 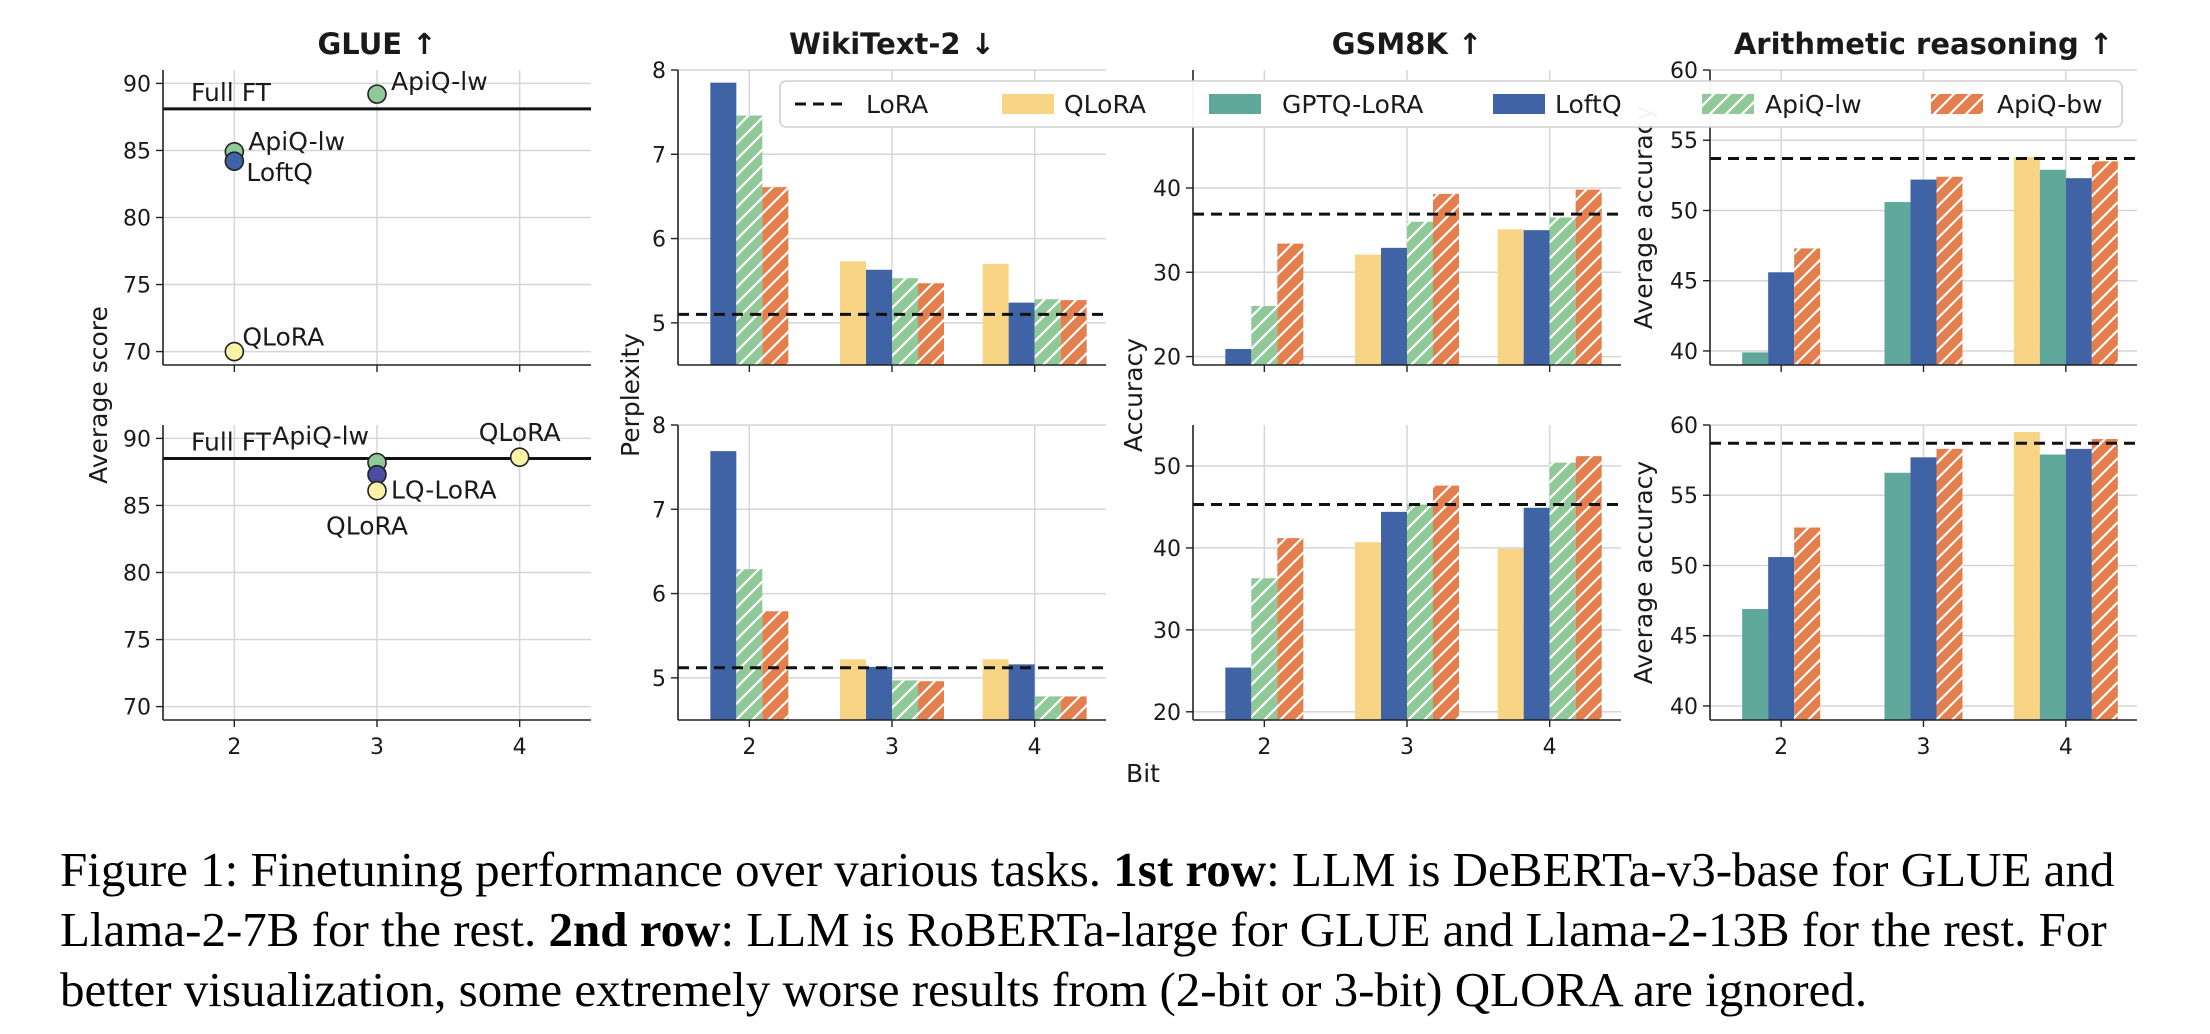 What do you see at coordinates (377, 490) in the screenshot?
I see `point-qlora-3bit` at bounding box center [377, 490].